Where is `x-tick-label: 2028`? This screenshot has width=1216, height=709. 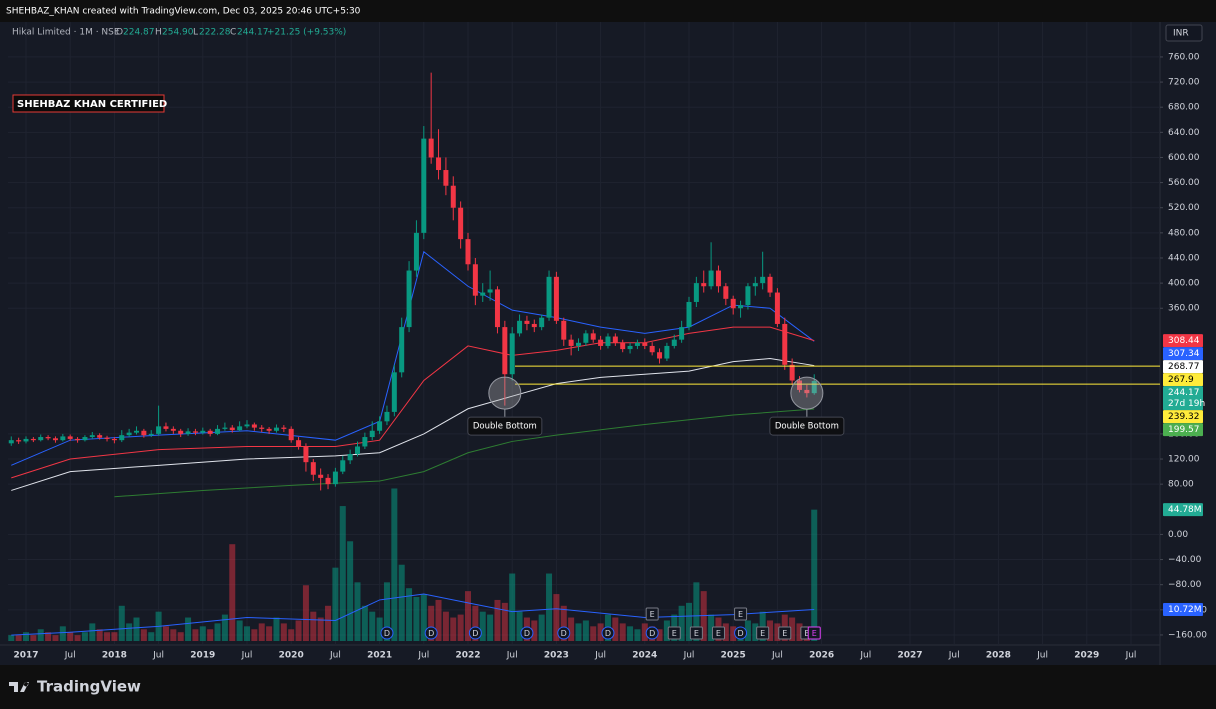
x-tick-label: 2028 is located at coordinates (998, 656).